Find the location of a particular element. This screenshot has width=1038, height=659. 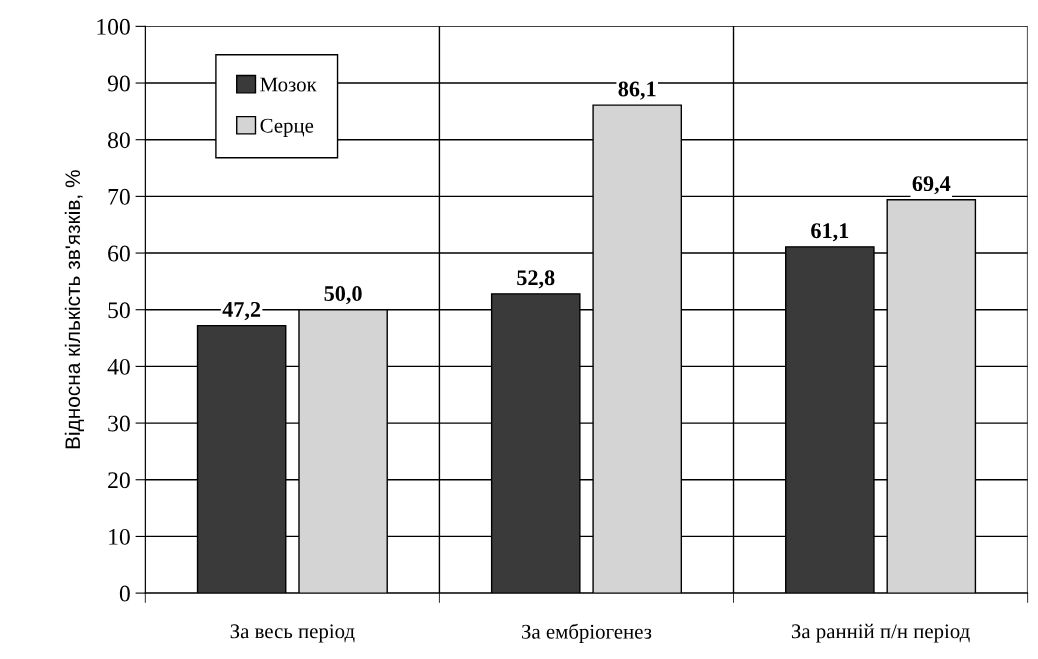

data-label: 69,4 is located at coordinates (931, 185).